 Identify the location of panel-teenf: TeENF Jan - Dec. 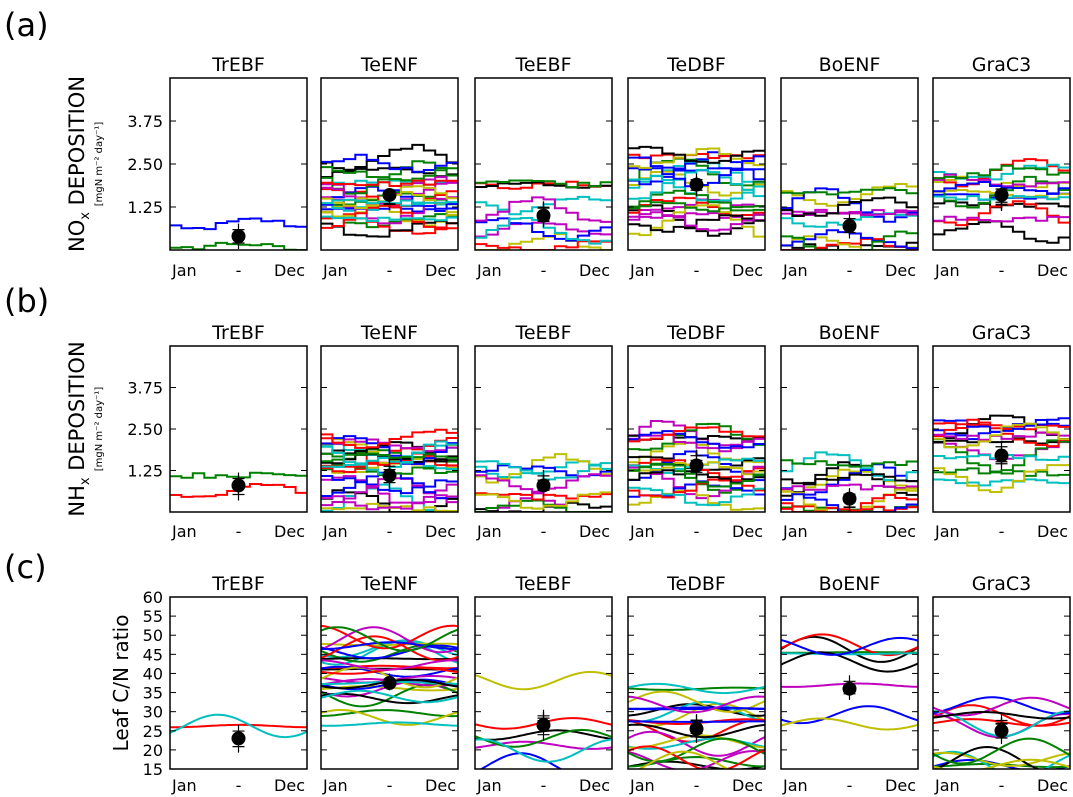
(389, 431).